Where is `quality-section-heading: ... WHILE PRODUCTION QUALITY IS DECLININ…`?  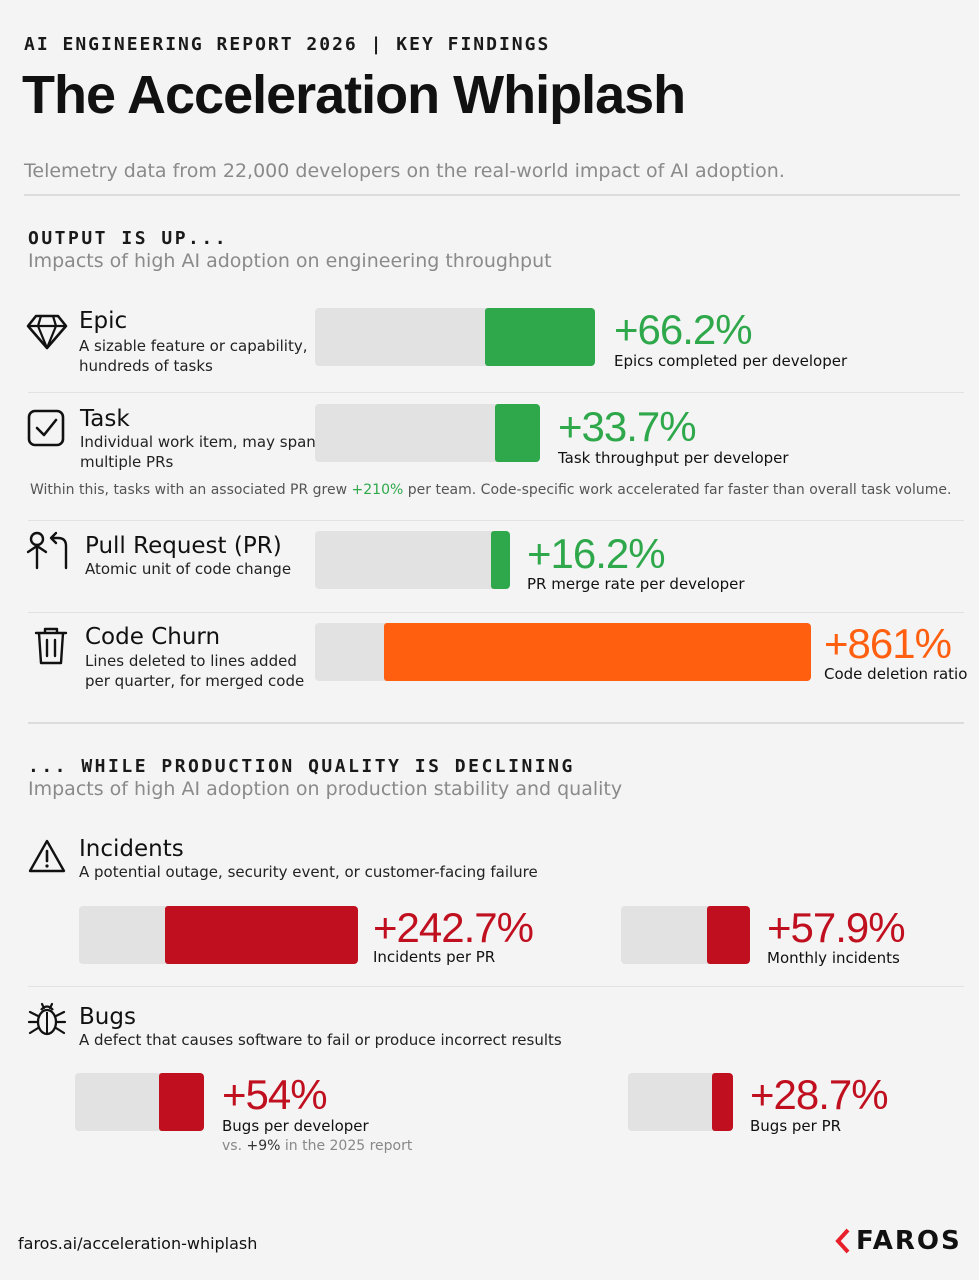
quality-section-heading: ... WHILE PRODUCTION QUALITY IS DECLININ… is located at coordinates (301, 766).